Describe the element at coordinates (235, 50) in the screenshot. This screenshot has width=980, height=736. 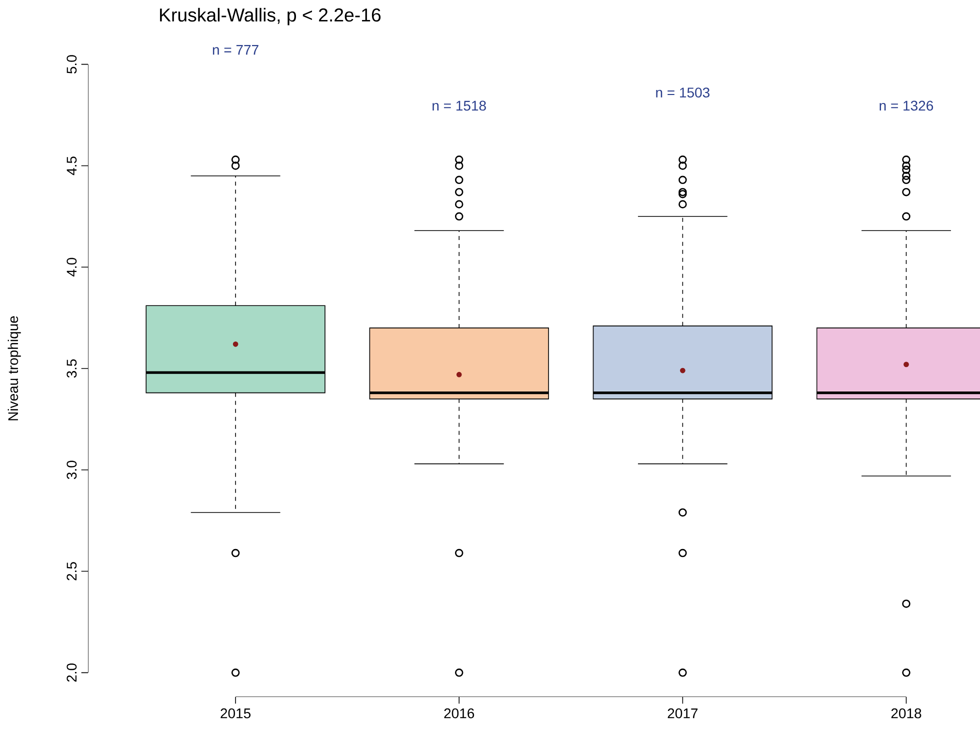
I see `text: n = 777` at that location.